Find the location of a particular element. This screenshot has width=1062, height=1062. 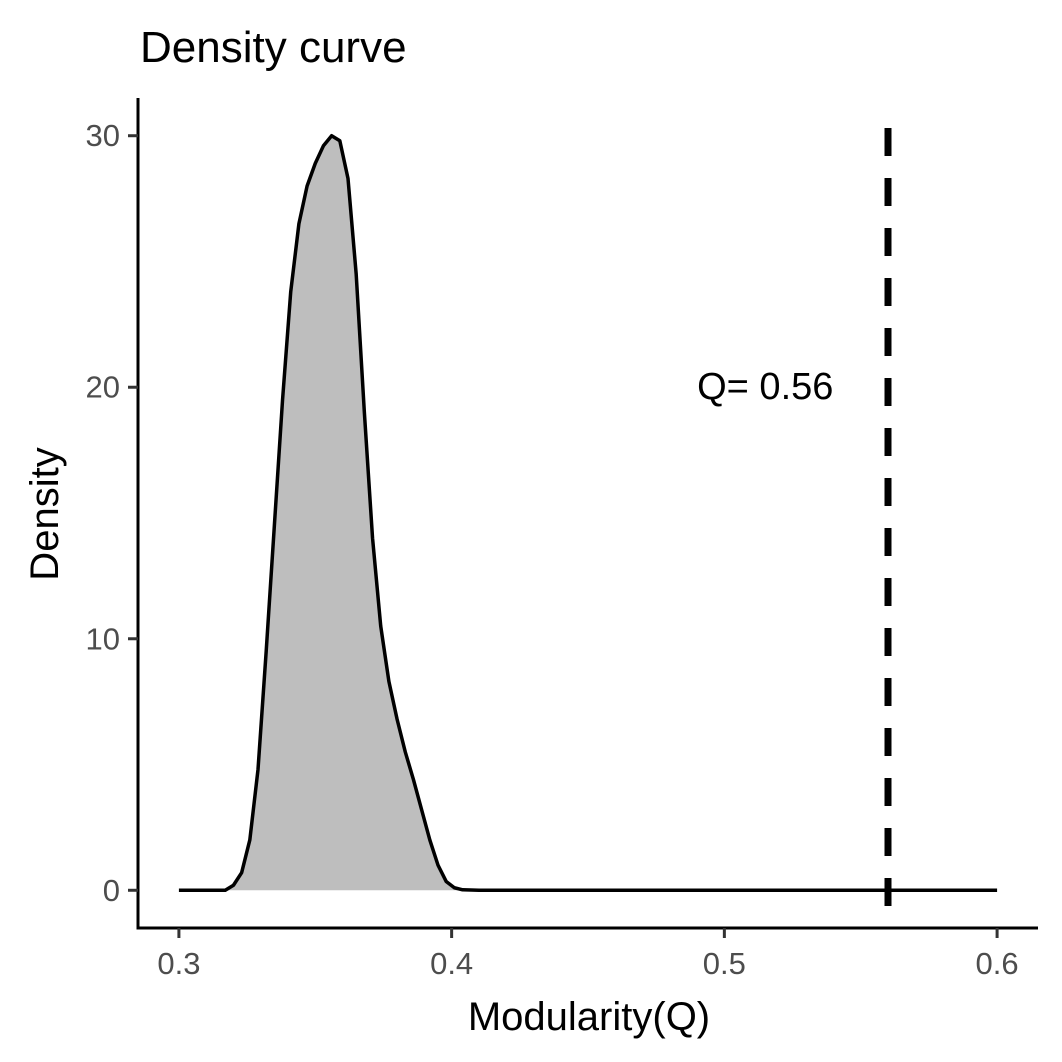

chart-title: Density curve is located at coordinates (273, 47).